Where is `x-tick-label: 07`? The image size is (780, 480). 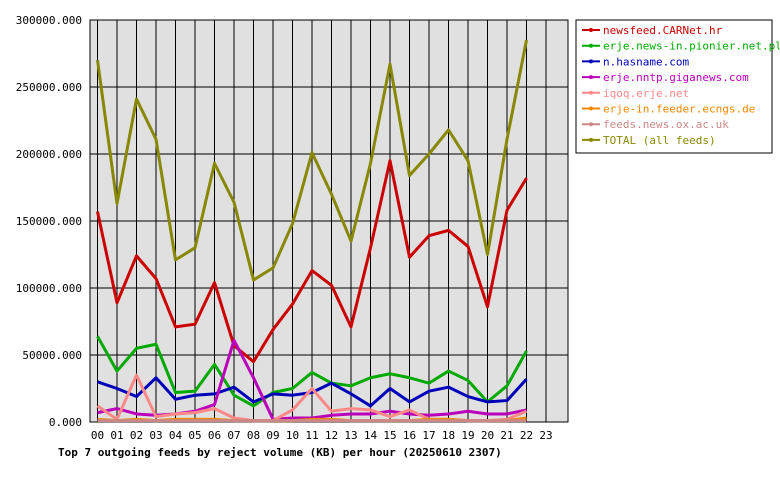
x-tick-label: 07 is located at coordinates (233, 435).